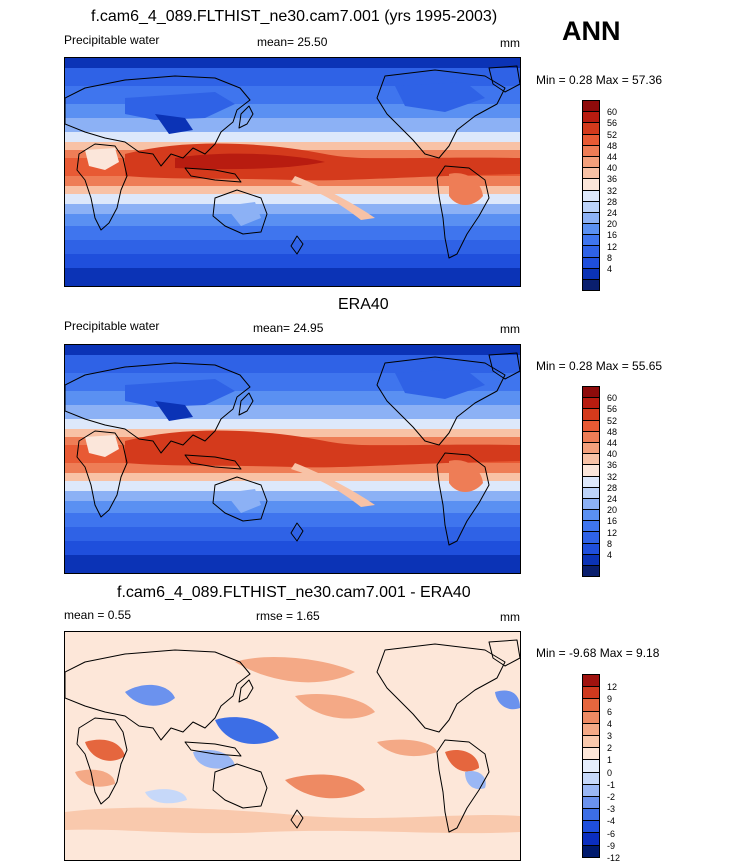 Image resolution: width=732 pixels, height=865 pixels. Describe the element at coordinates (610, 772) in the screenshot. I see `colorbar-tick-label: 0` at that location.